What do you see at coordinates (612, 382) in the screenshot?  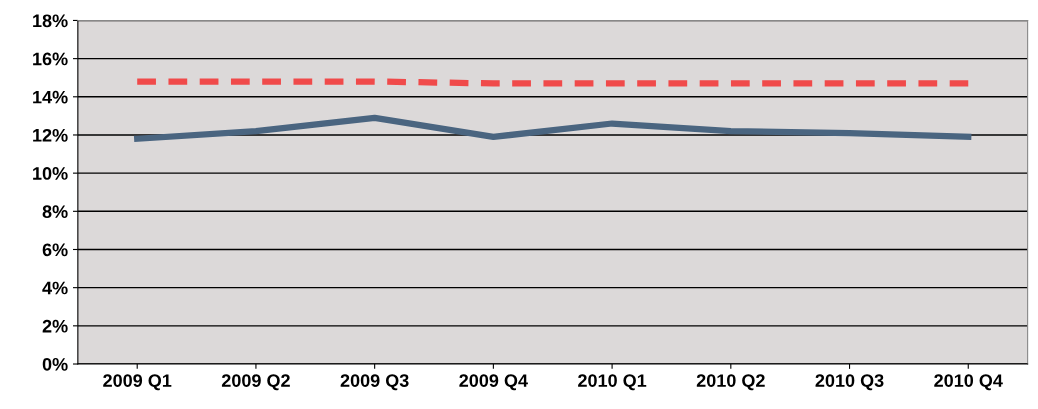 I see `x-tick-label: 2010 Q1` at bounding box center [612, 382].